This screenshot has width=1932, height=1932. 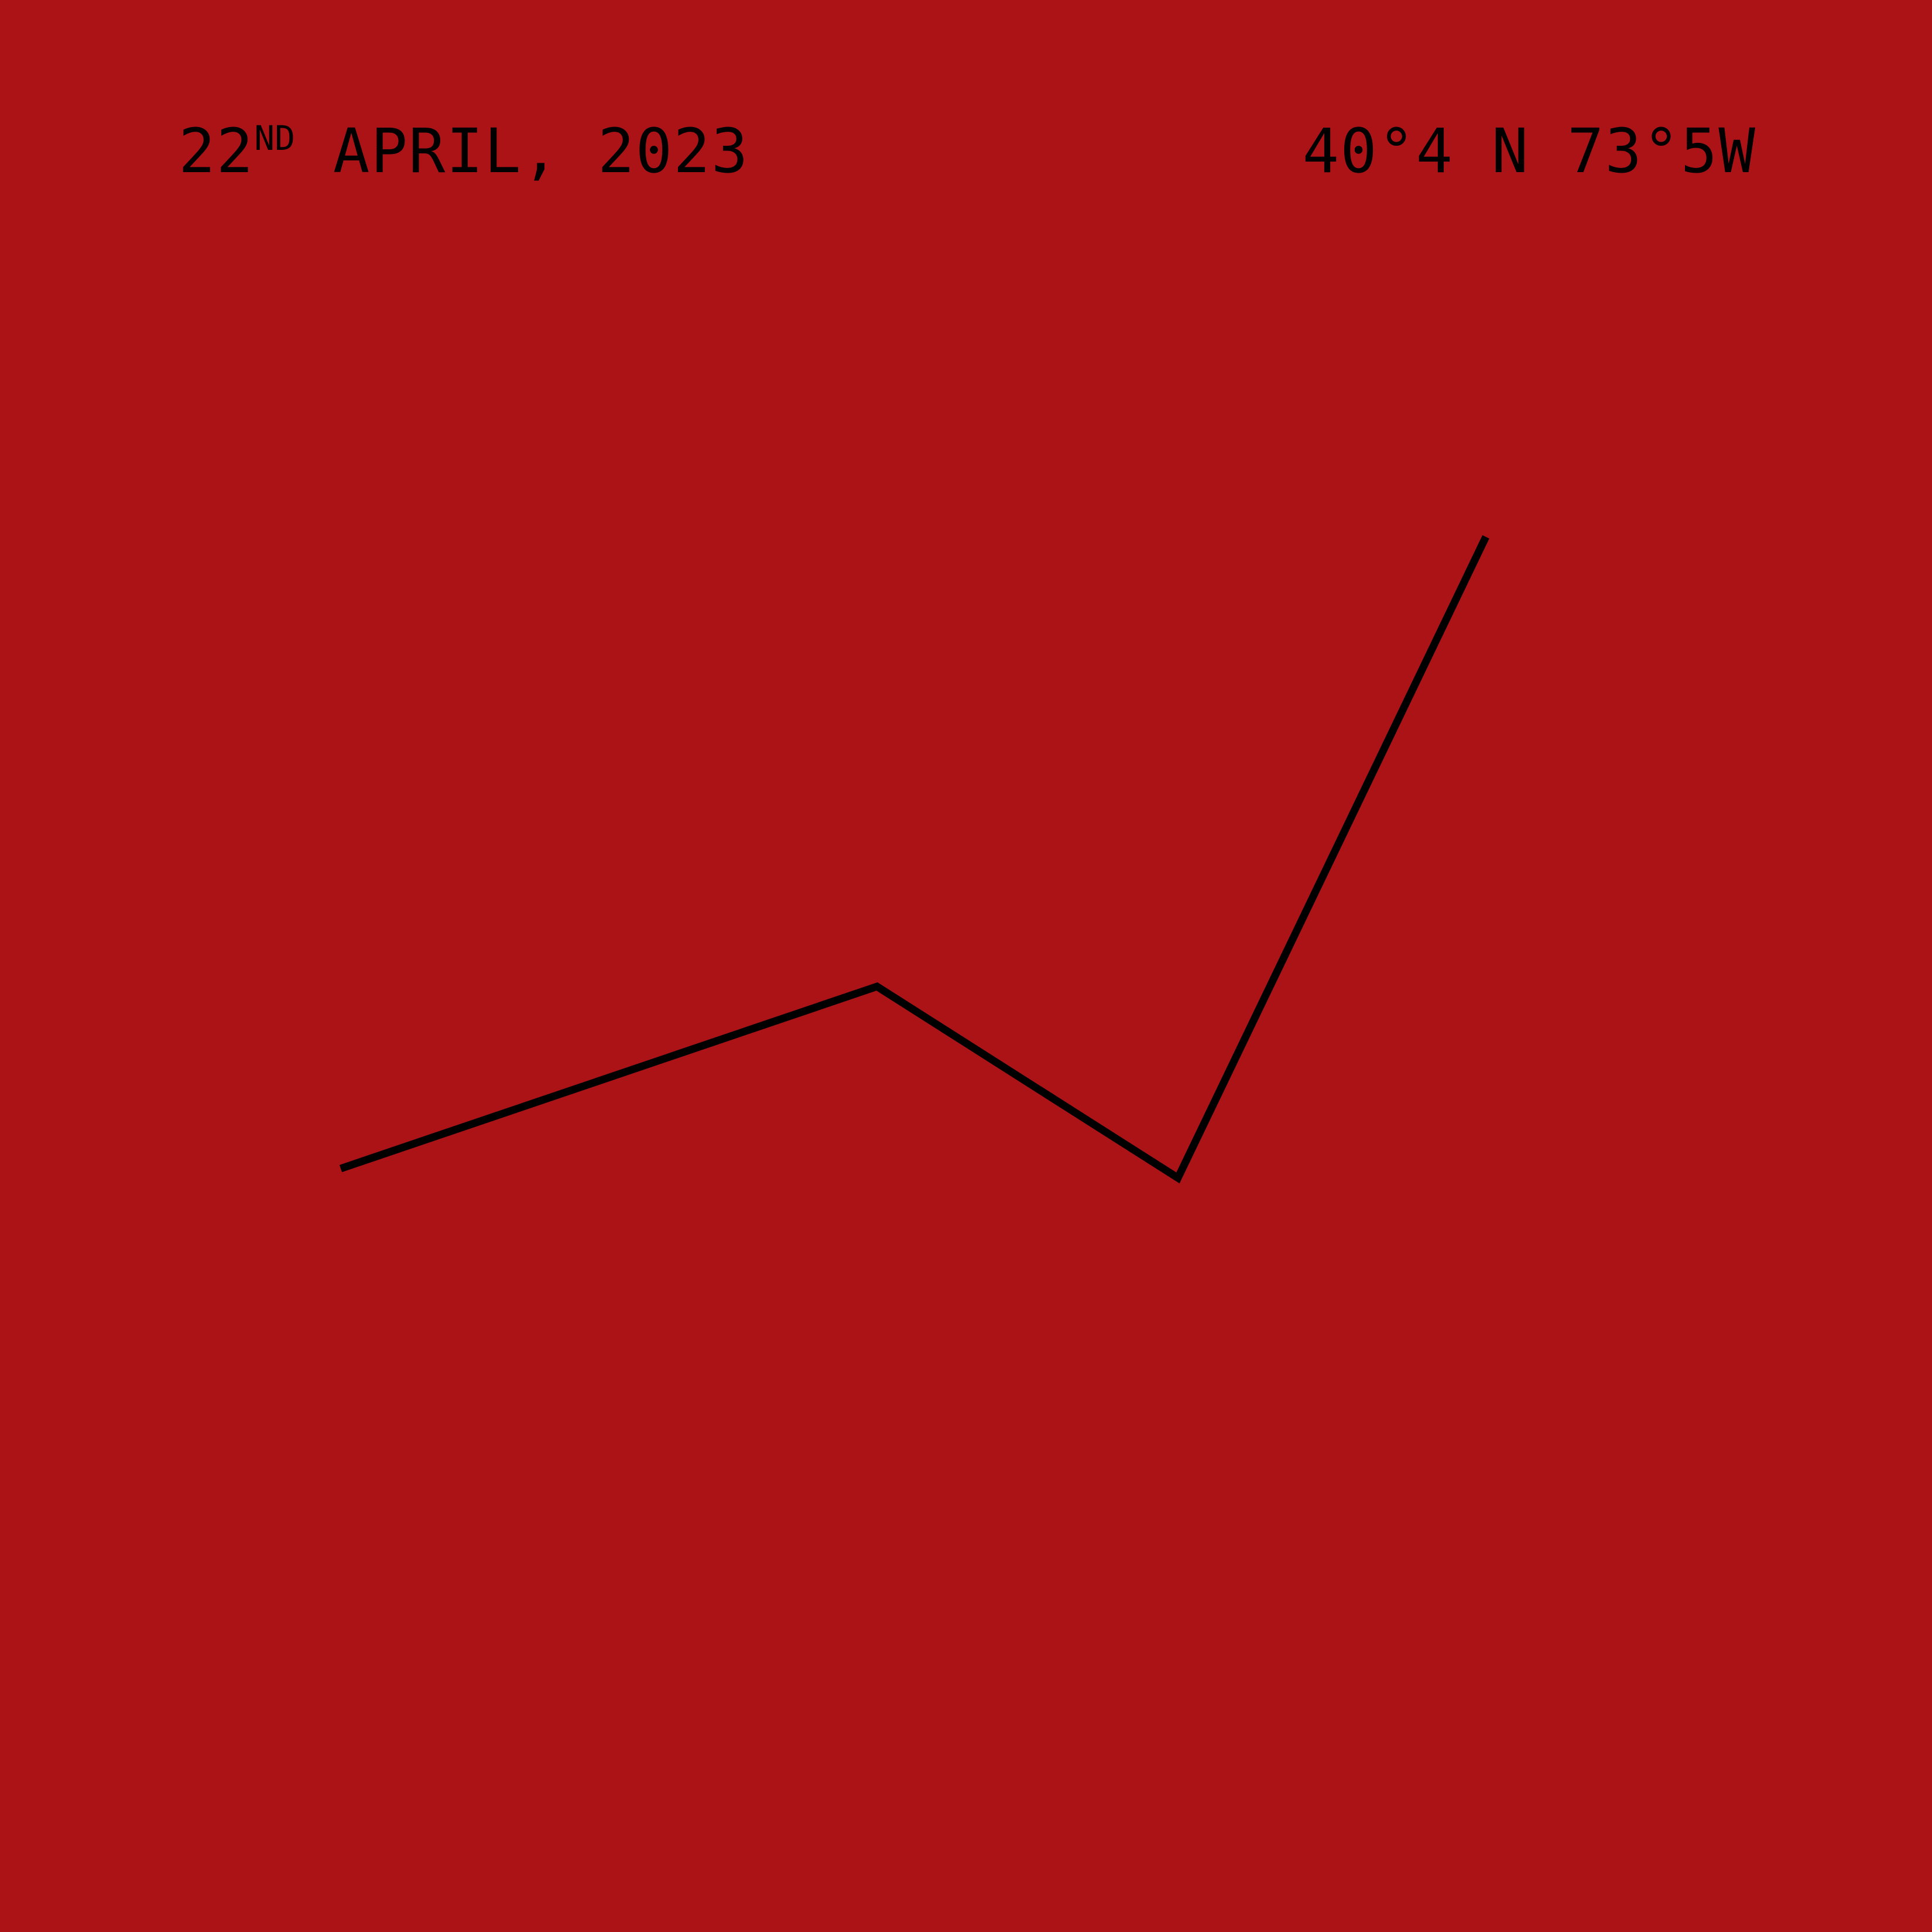 What do you see at coordinates (217, 151) in the screenshot?
I see `date-day: 22` at bounding box center [217, 151].